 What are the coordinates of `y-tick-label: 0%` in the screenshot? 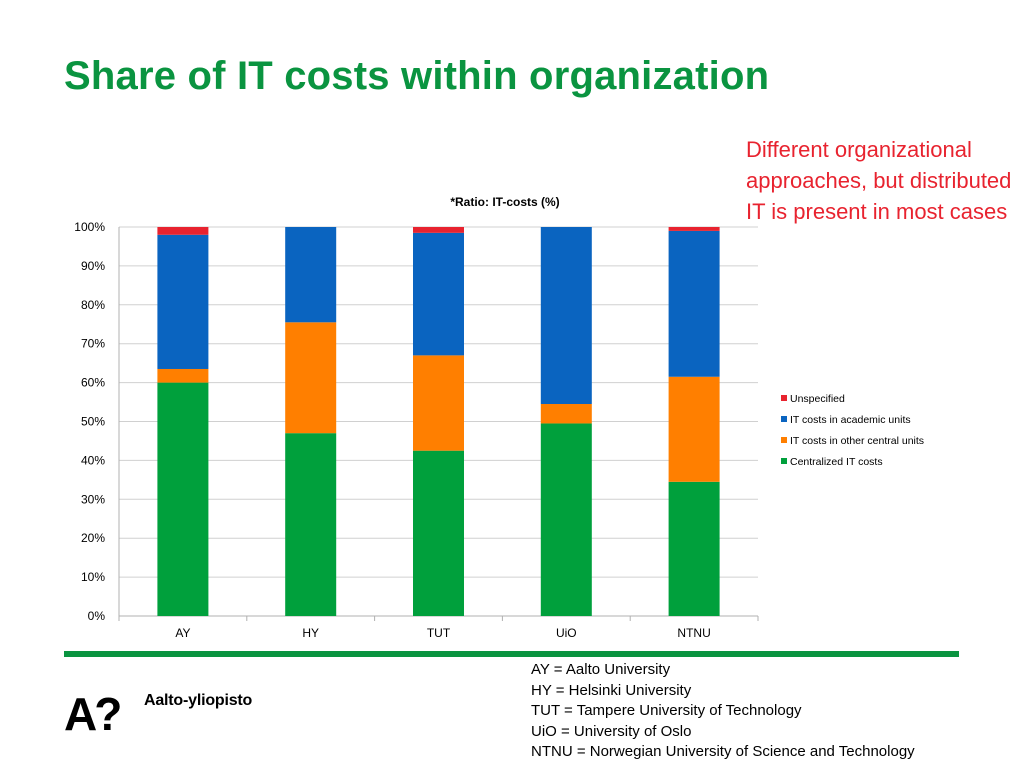 It's located at (97, 616).